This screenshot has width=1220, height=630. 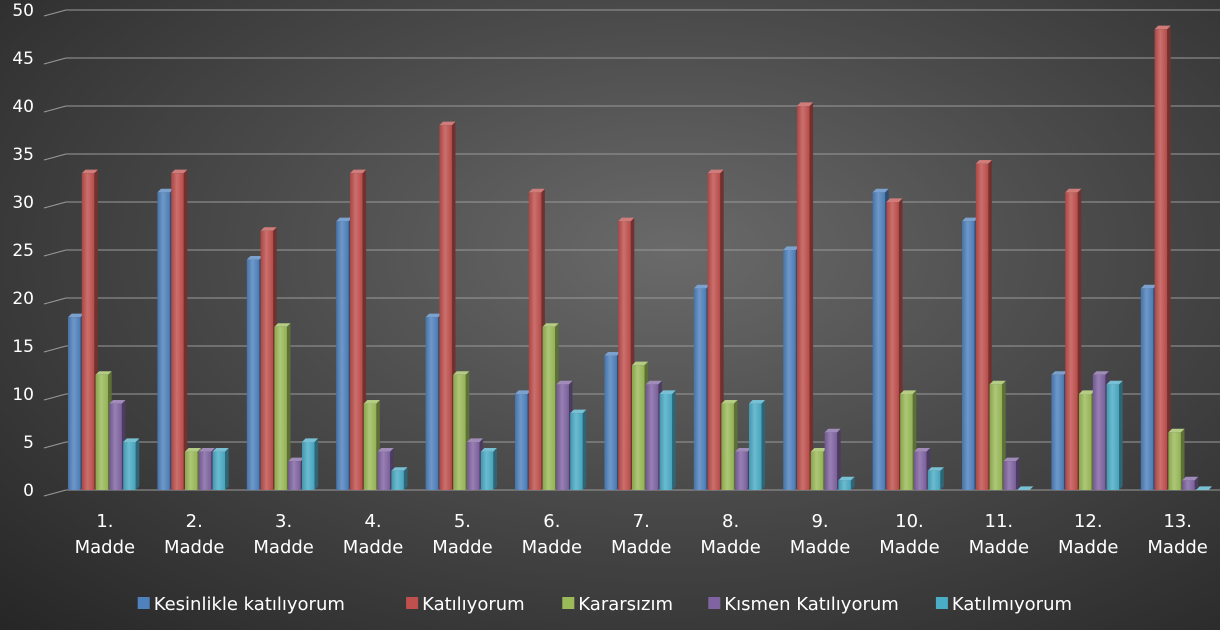 What do you see at coordinates (1012, 604) in the screenshot?
I see `legend-label: Katılmıyorum` at bounding box center [1012, 604].